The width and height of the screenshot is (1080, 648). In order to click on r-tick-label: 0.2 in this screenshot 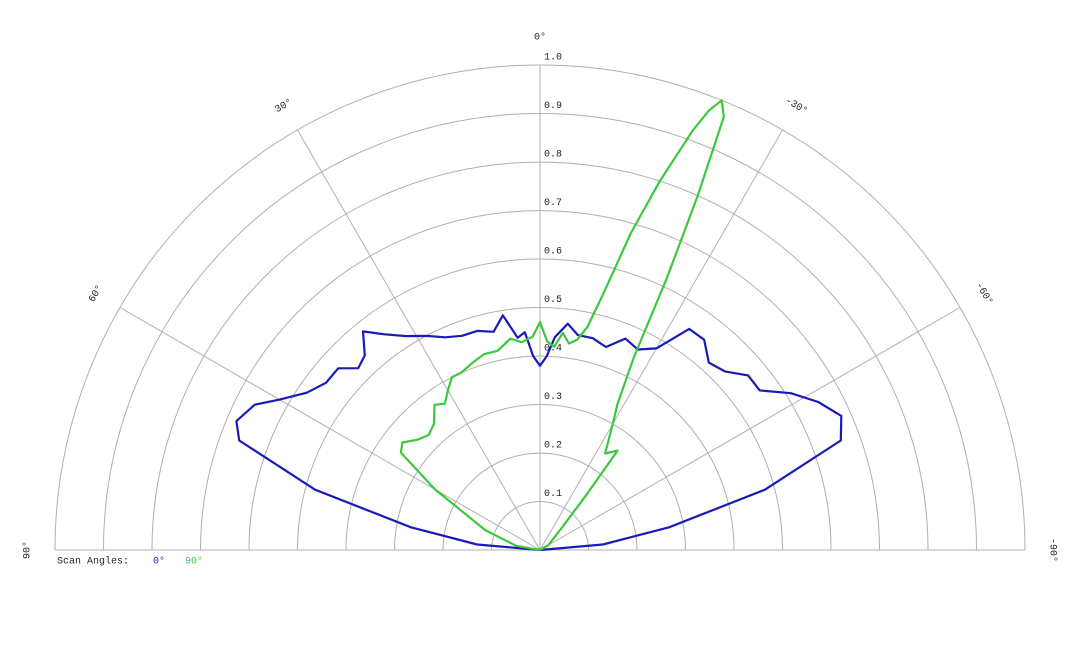, I will do `click(553, 446)`.